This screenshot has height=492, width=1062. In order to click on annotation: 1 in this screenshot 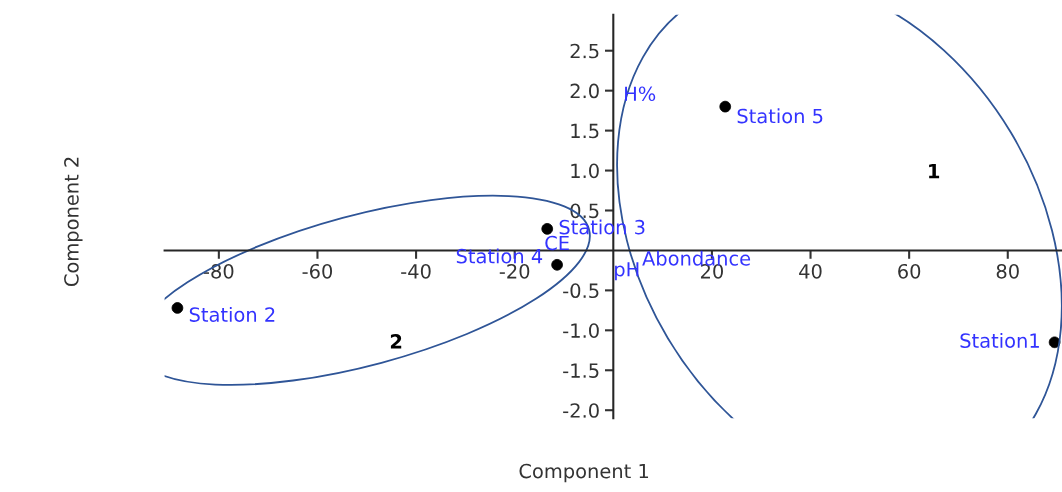, I will do `click(934, 171)`.